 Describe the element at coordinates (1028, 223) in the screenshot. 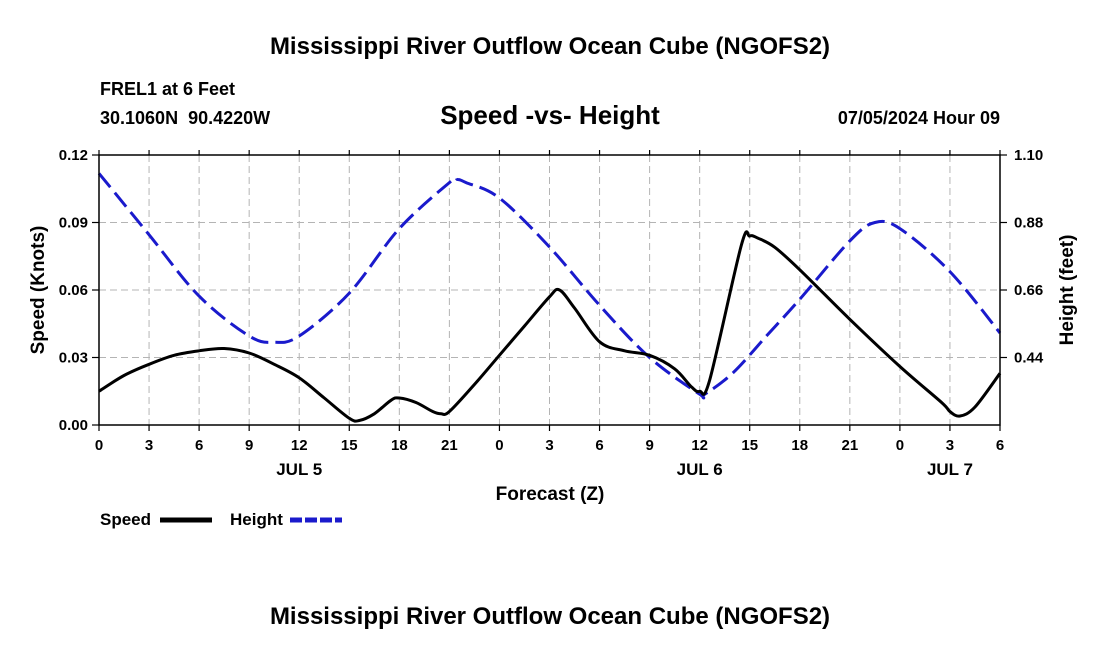

I see `y-right-tick-label: 0.88` at that location.